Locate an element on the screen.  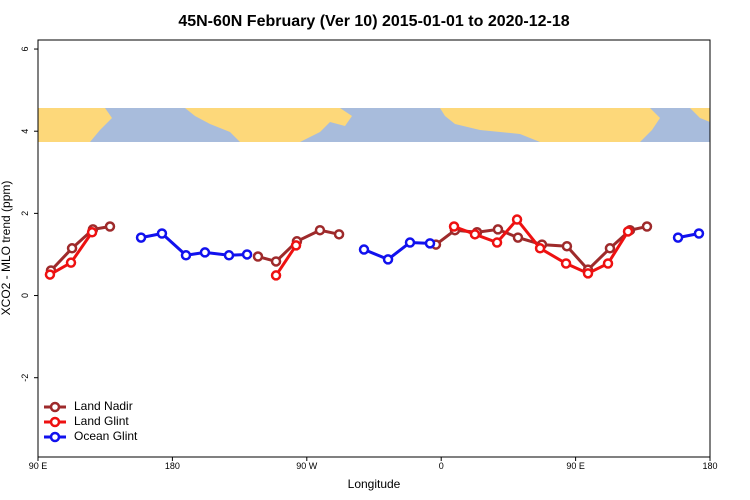
y-tick-label: 6 is located at coordinates (25, 49).